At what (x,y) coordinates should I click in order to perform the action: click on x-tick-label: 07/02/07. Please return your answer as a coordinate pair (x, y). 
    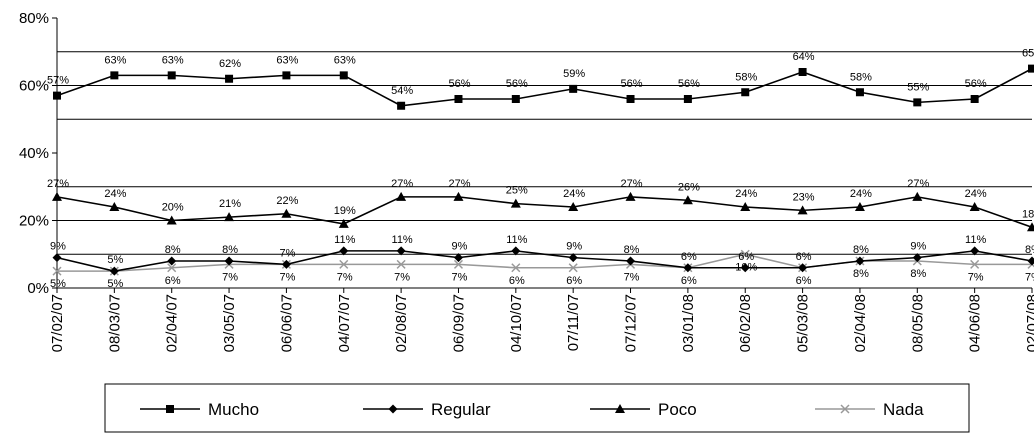
    Looking at the image, I should click on (57, 323).